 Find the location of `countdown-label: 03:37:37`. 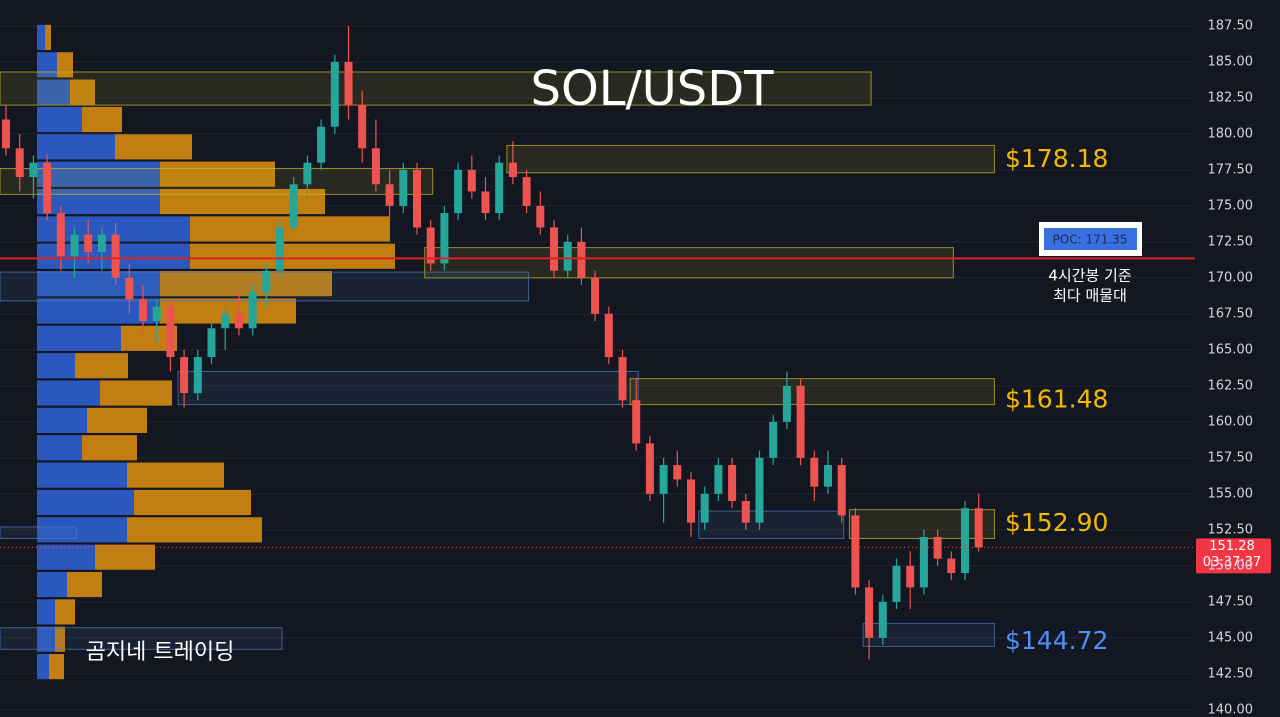

countdown-label: 03:37:37 is located at coordinates (1232, 562).